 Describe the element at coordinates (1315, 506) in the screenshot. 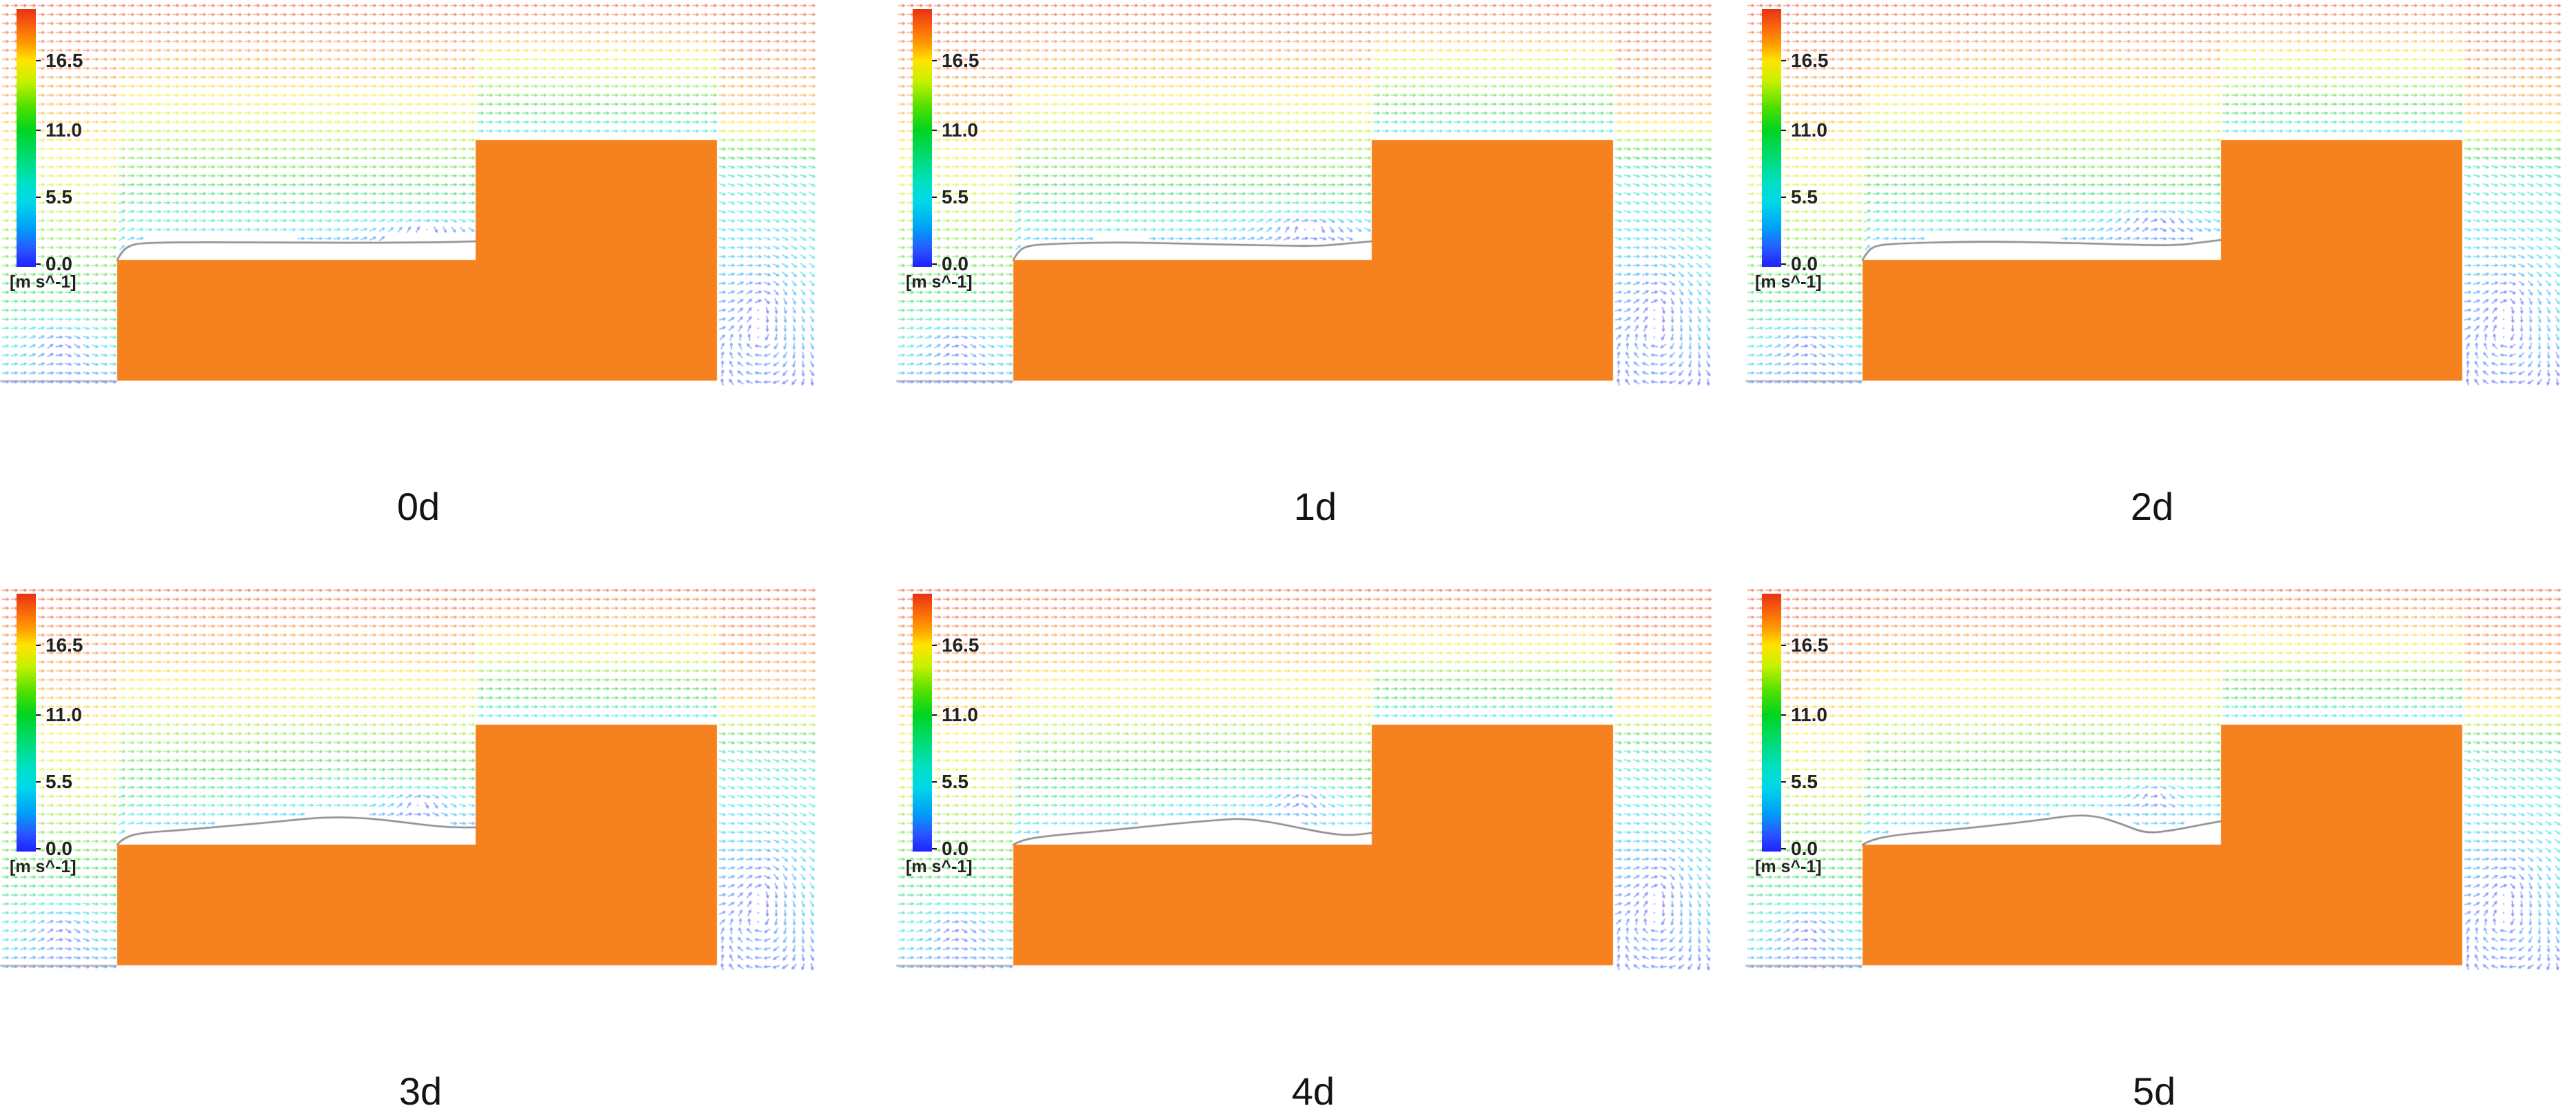

I see `panel-label: 1d` at that location.